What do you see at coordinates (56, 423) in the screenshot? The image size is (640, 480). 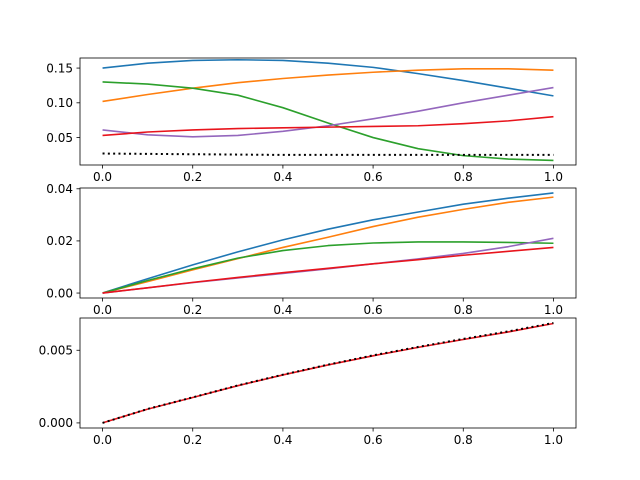 I see `y-tick-label: 0.000` at bounding box center [56, 423].